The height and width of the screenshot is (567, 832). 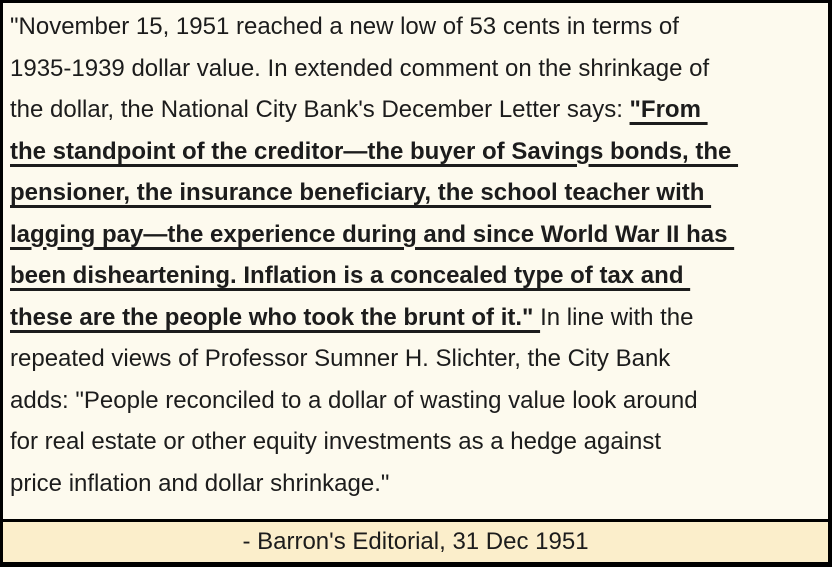 I want to click on attribution-text: - Barron's Editorial, 31 Dec 1951, so click(x=415, y=541).